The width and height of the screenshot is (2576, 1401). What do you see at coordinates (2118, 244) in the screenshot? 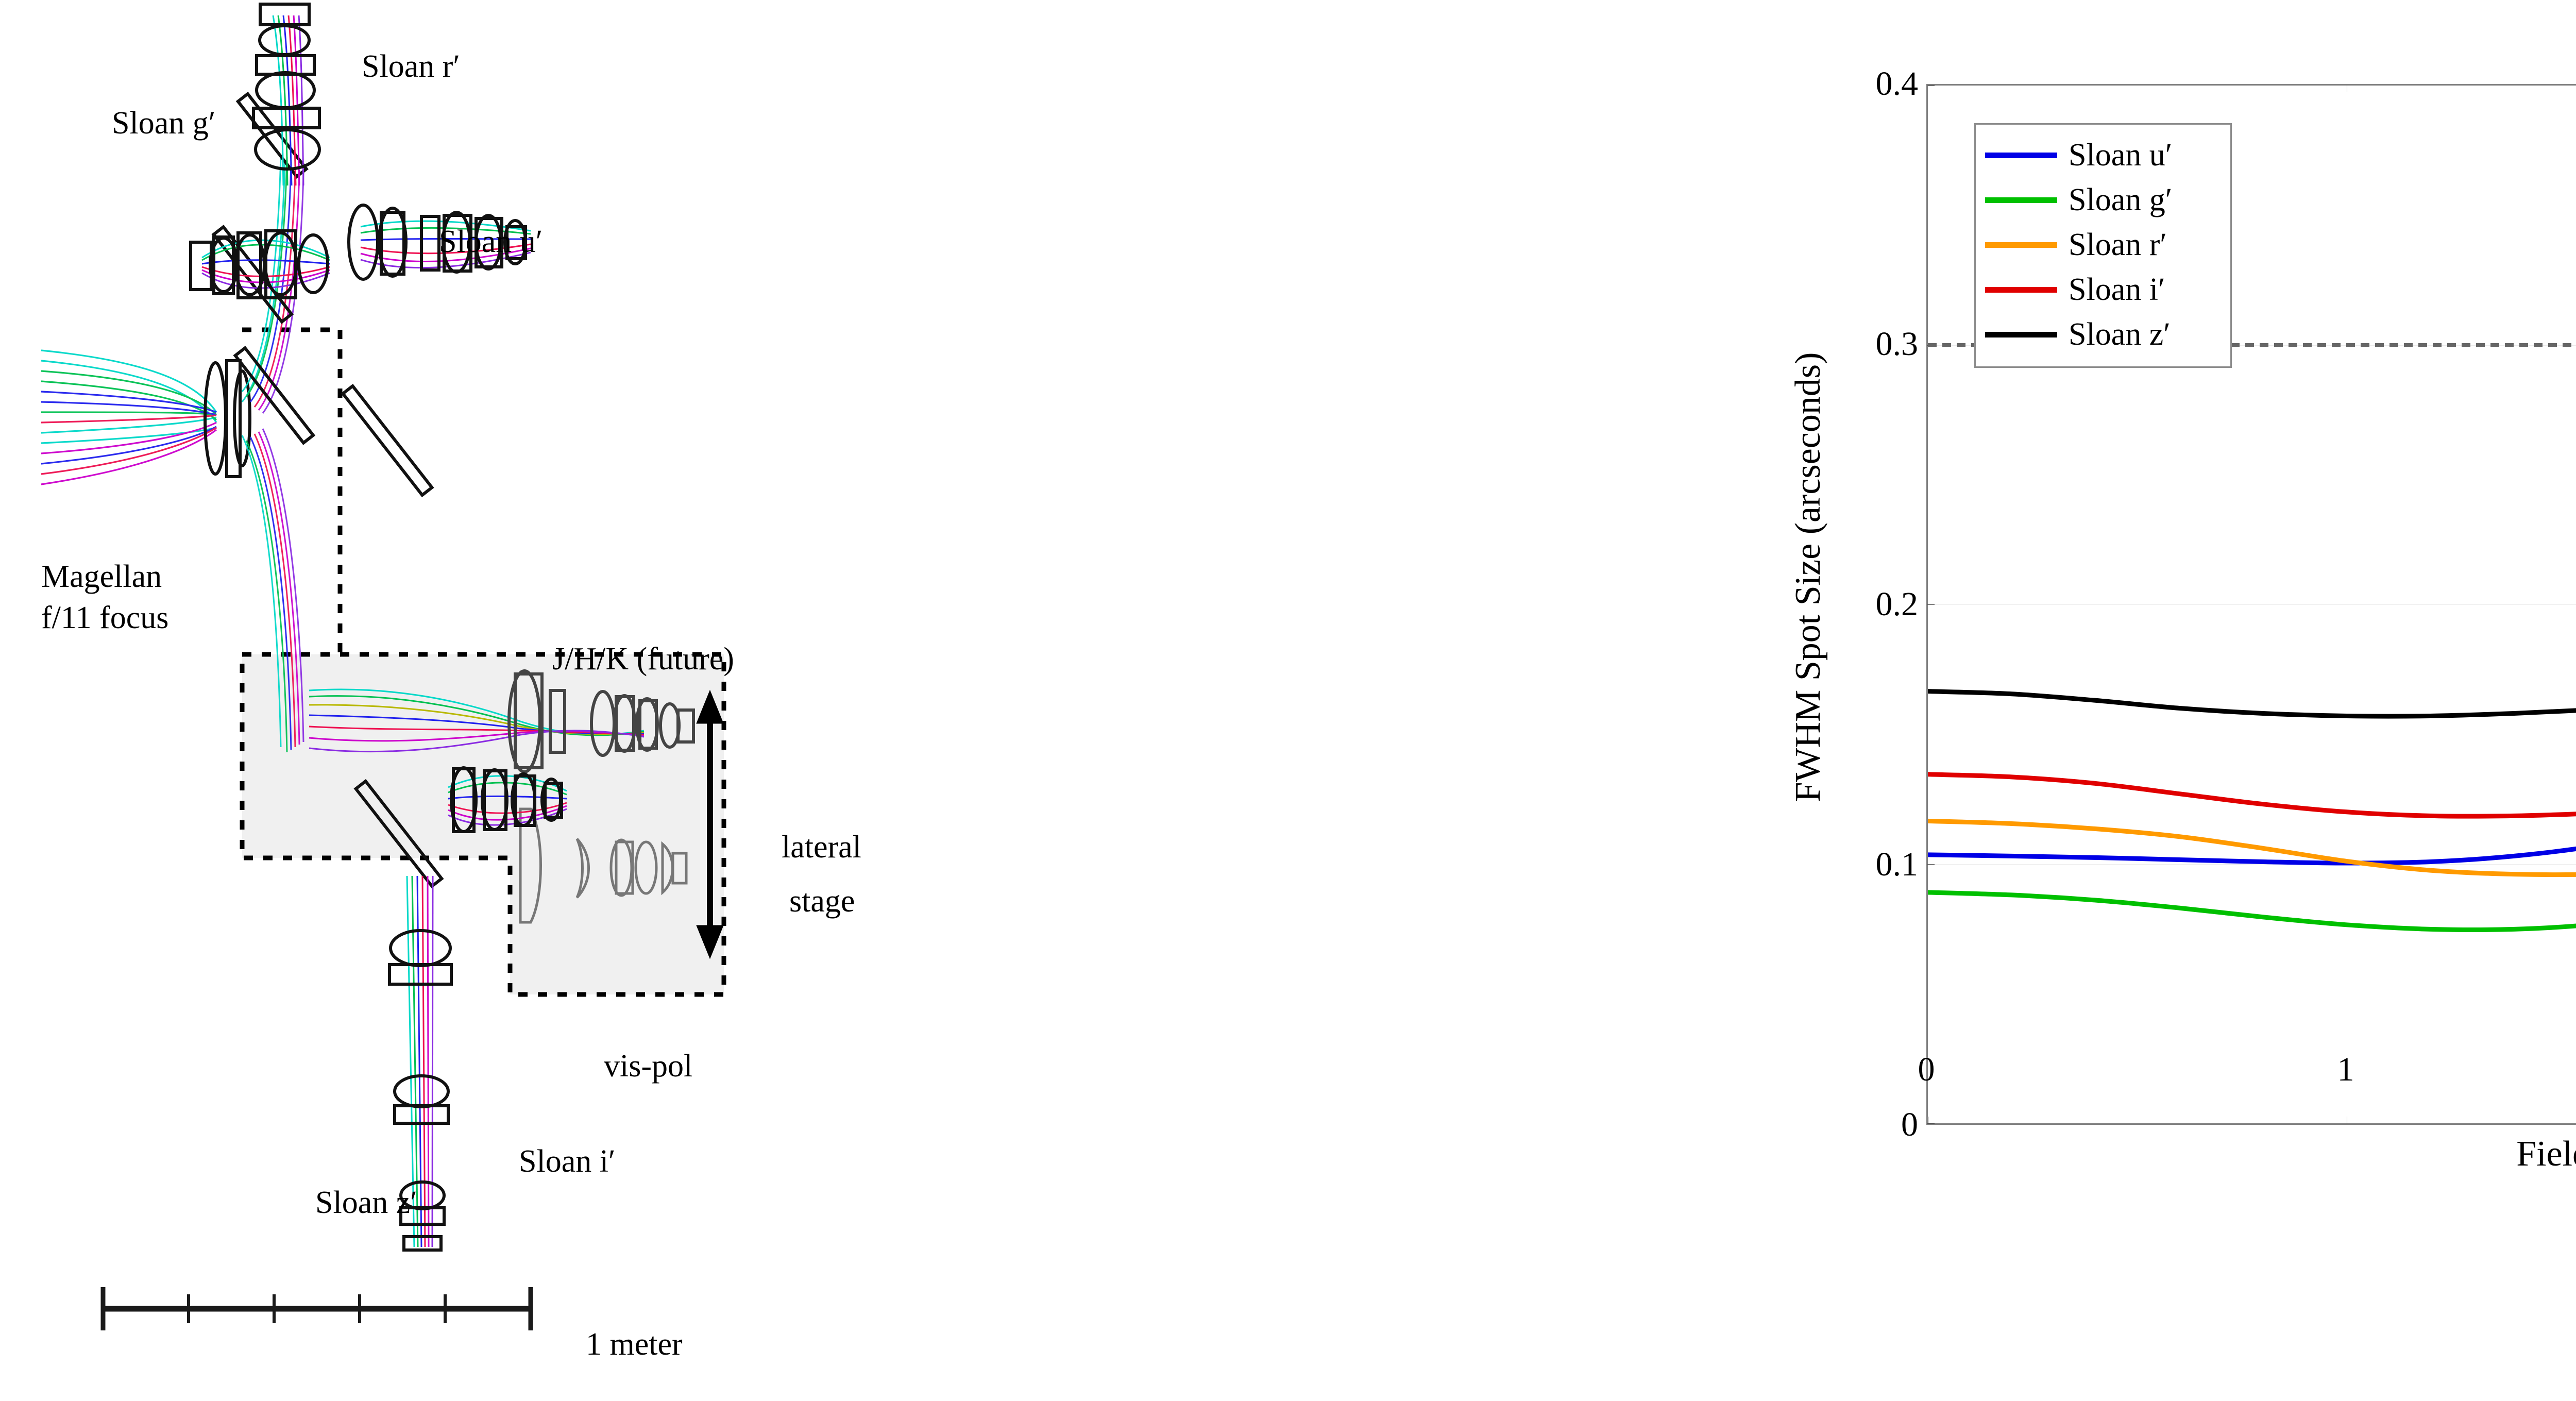
I see `legend-label-r: Sloan r′` at bounding box center [2118, 244].